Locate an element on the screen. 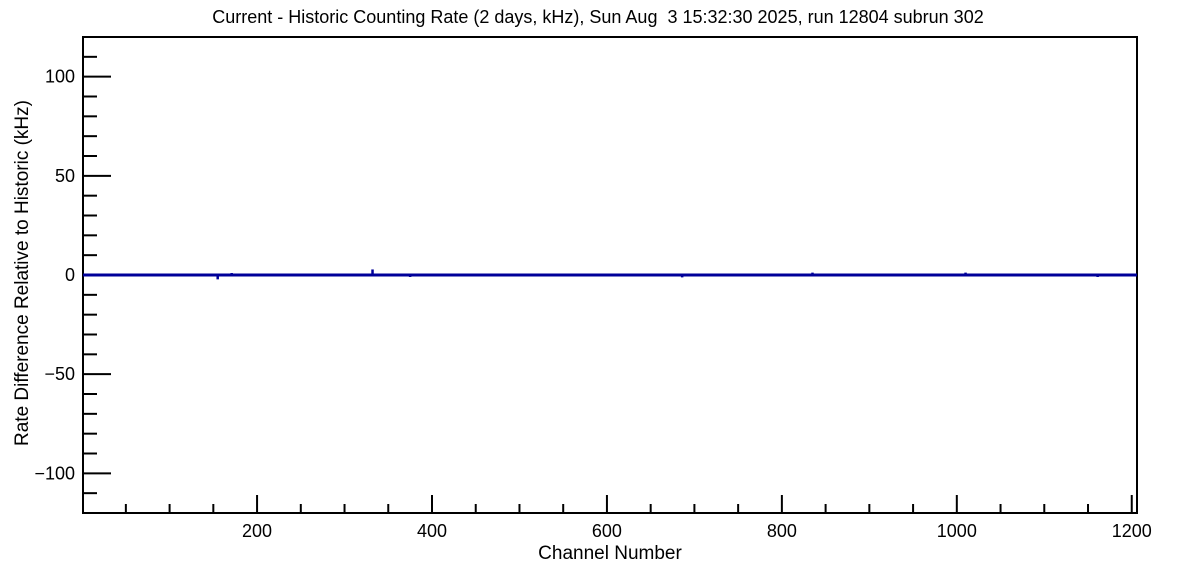 The image size is (1196, 572). tick-label: 0 is located at coordinates (70, 275).